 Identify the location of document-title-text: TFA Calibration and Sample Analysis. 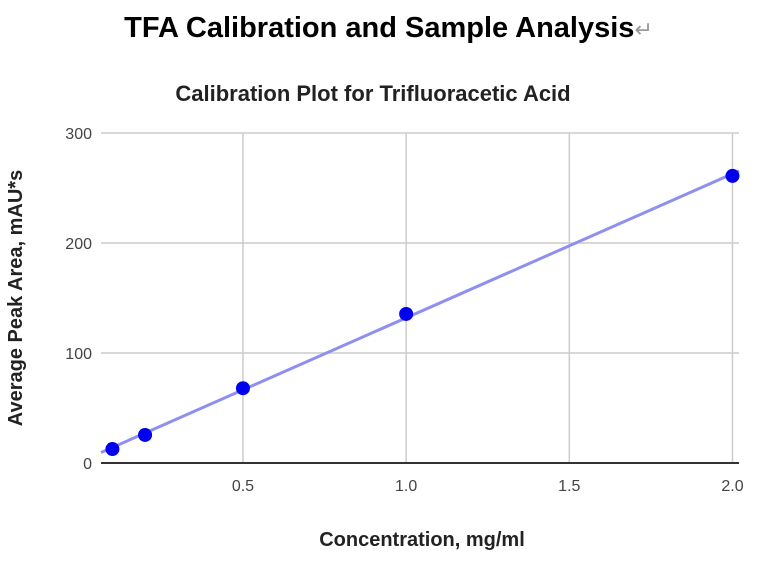
(379, 28).